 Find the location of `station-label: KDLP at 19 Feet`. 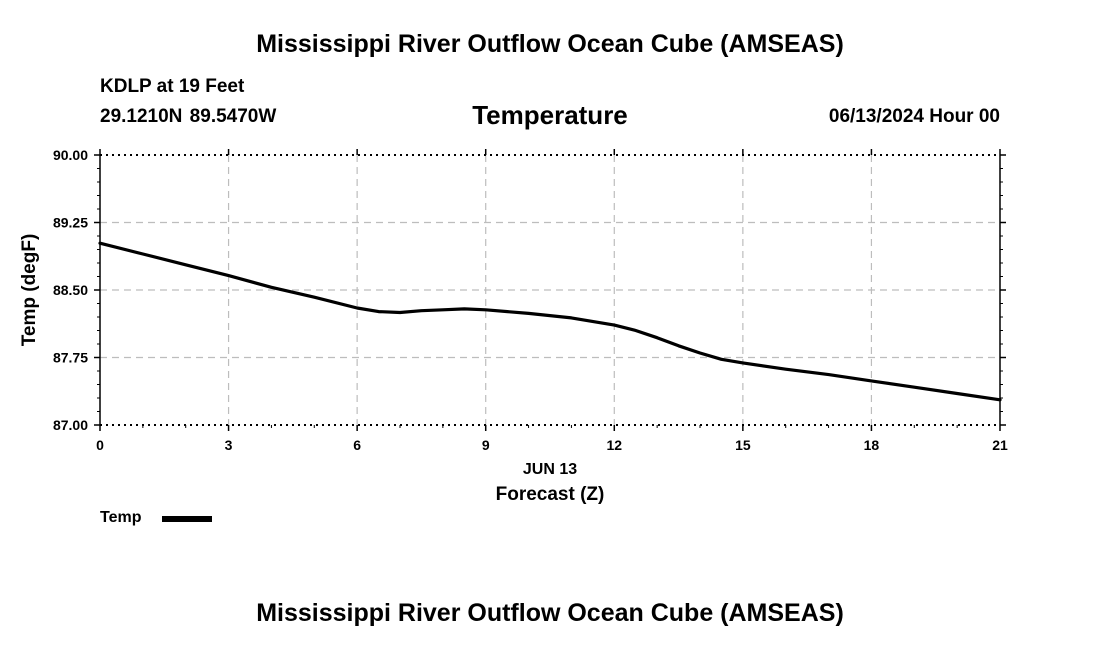

station-label: KDLP at 19 Feet is located at coordinates (172, 86).